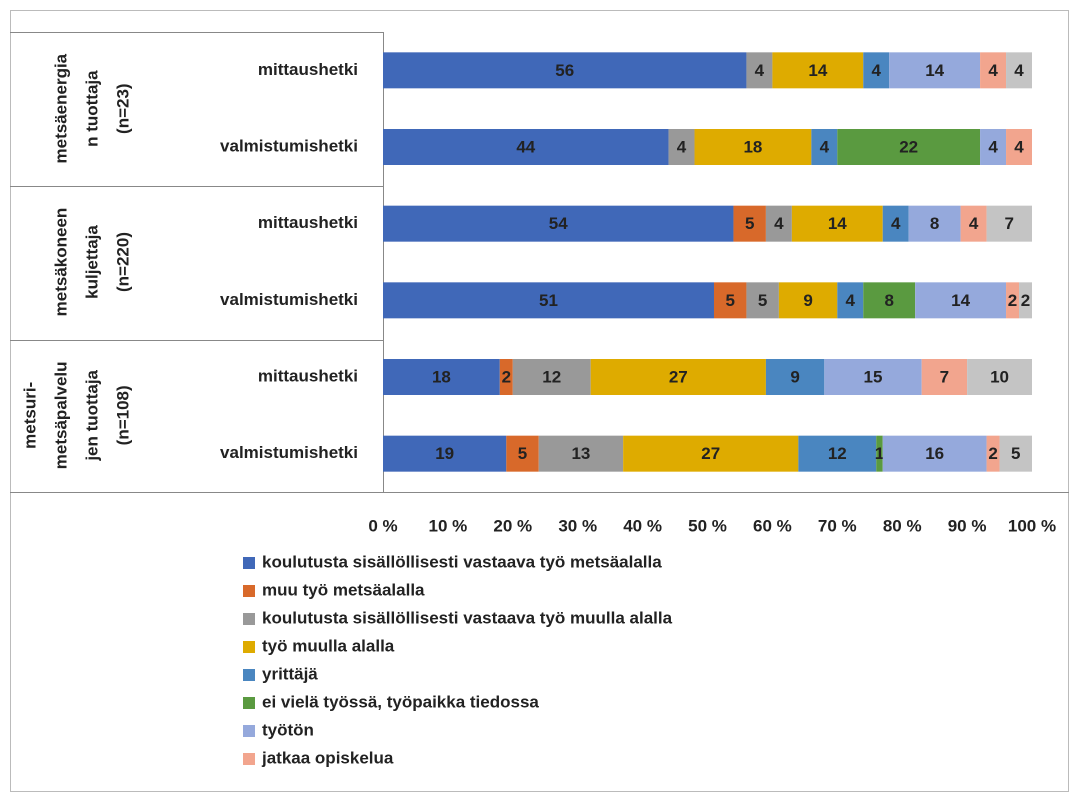 The height and width of the screenshot is (792, 1069). Describe the element at coordinates (288, 729) in the screenshot. I see `legend-label: työtön` at that location.